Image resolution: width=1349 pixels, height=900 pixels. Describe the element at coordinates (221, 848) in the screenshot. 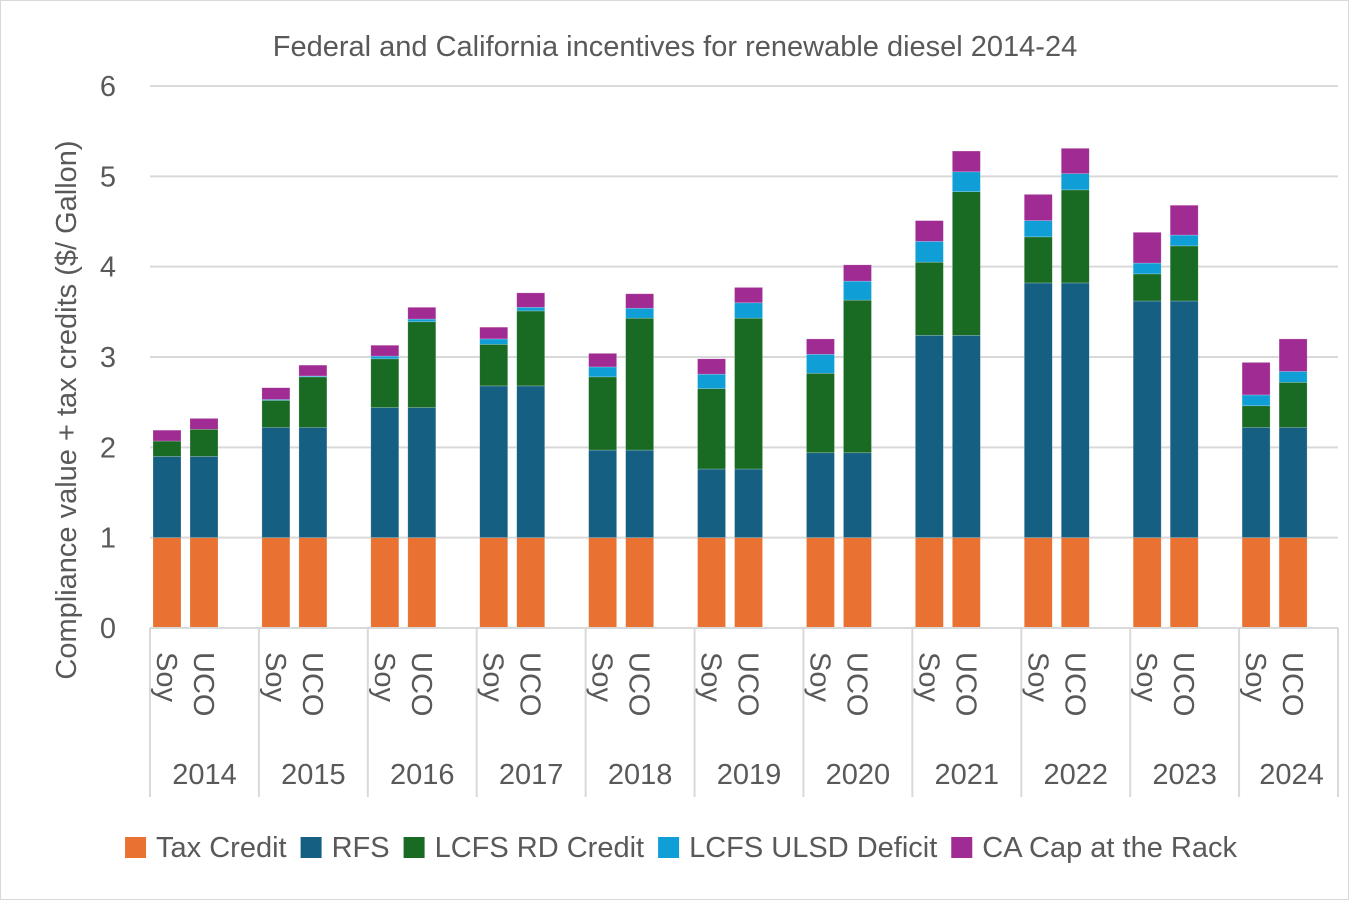

I see `legend-label: Tax Credit` at that location.